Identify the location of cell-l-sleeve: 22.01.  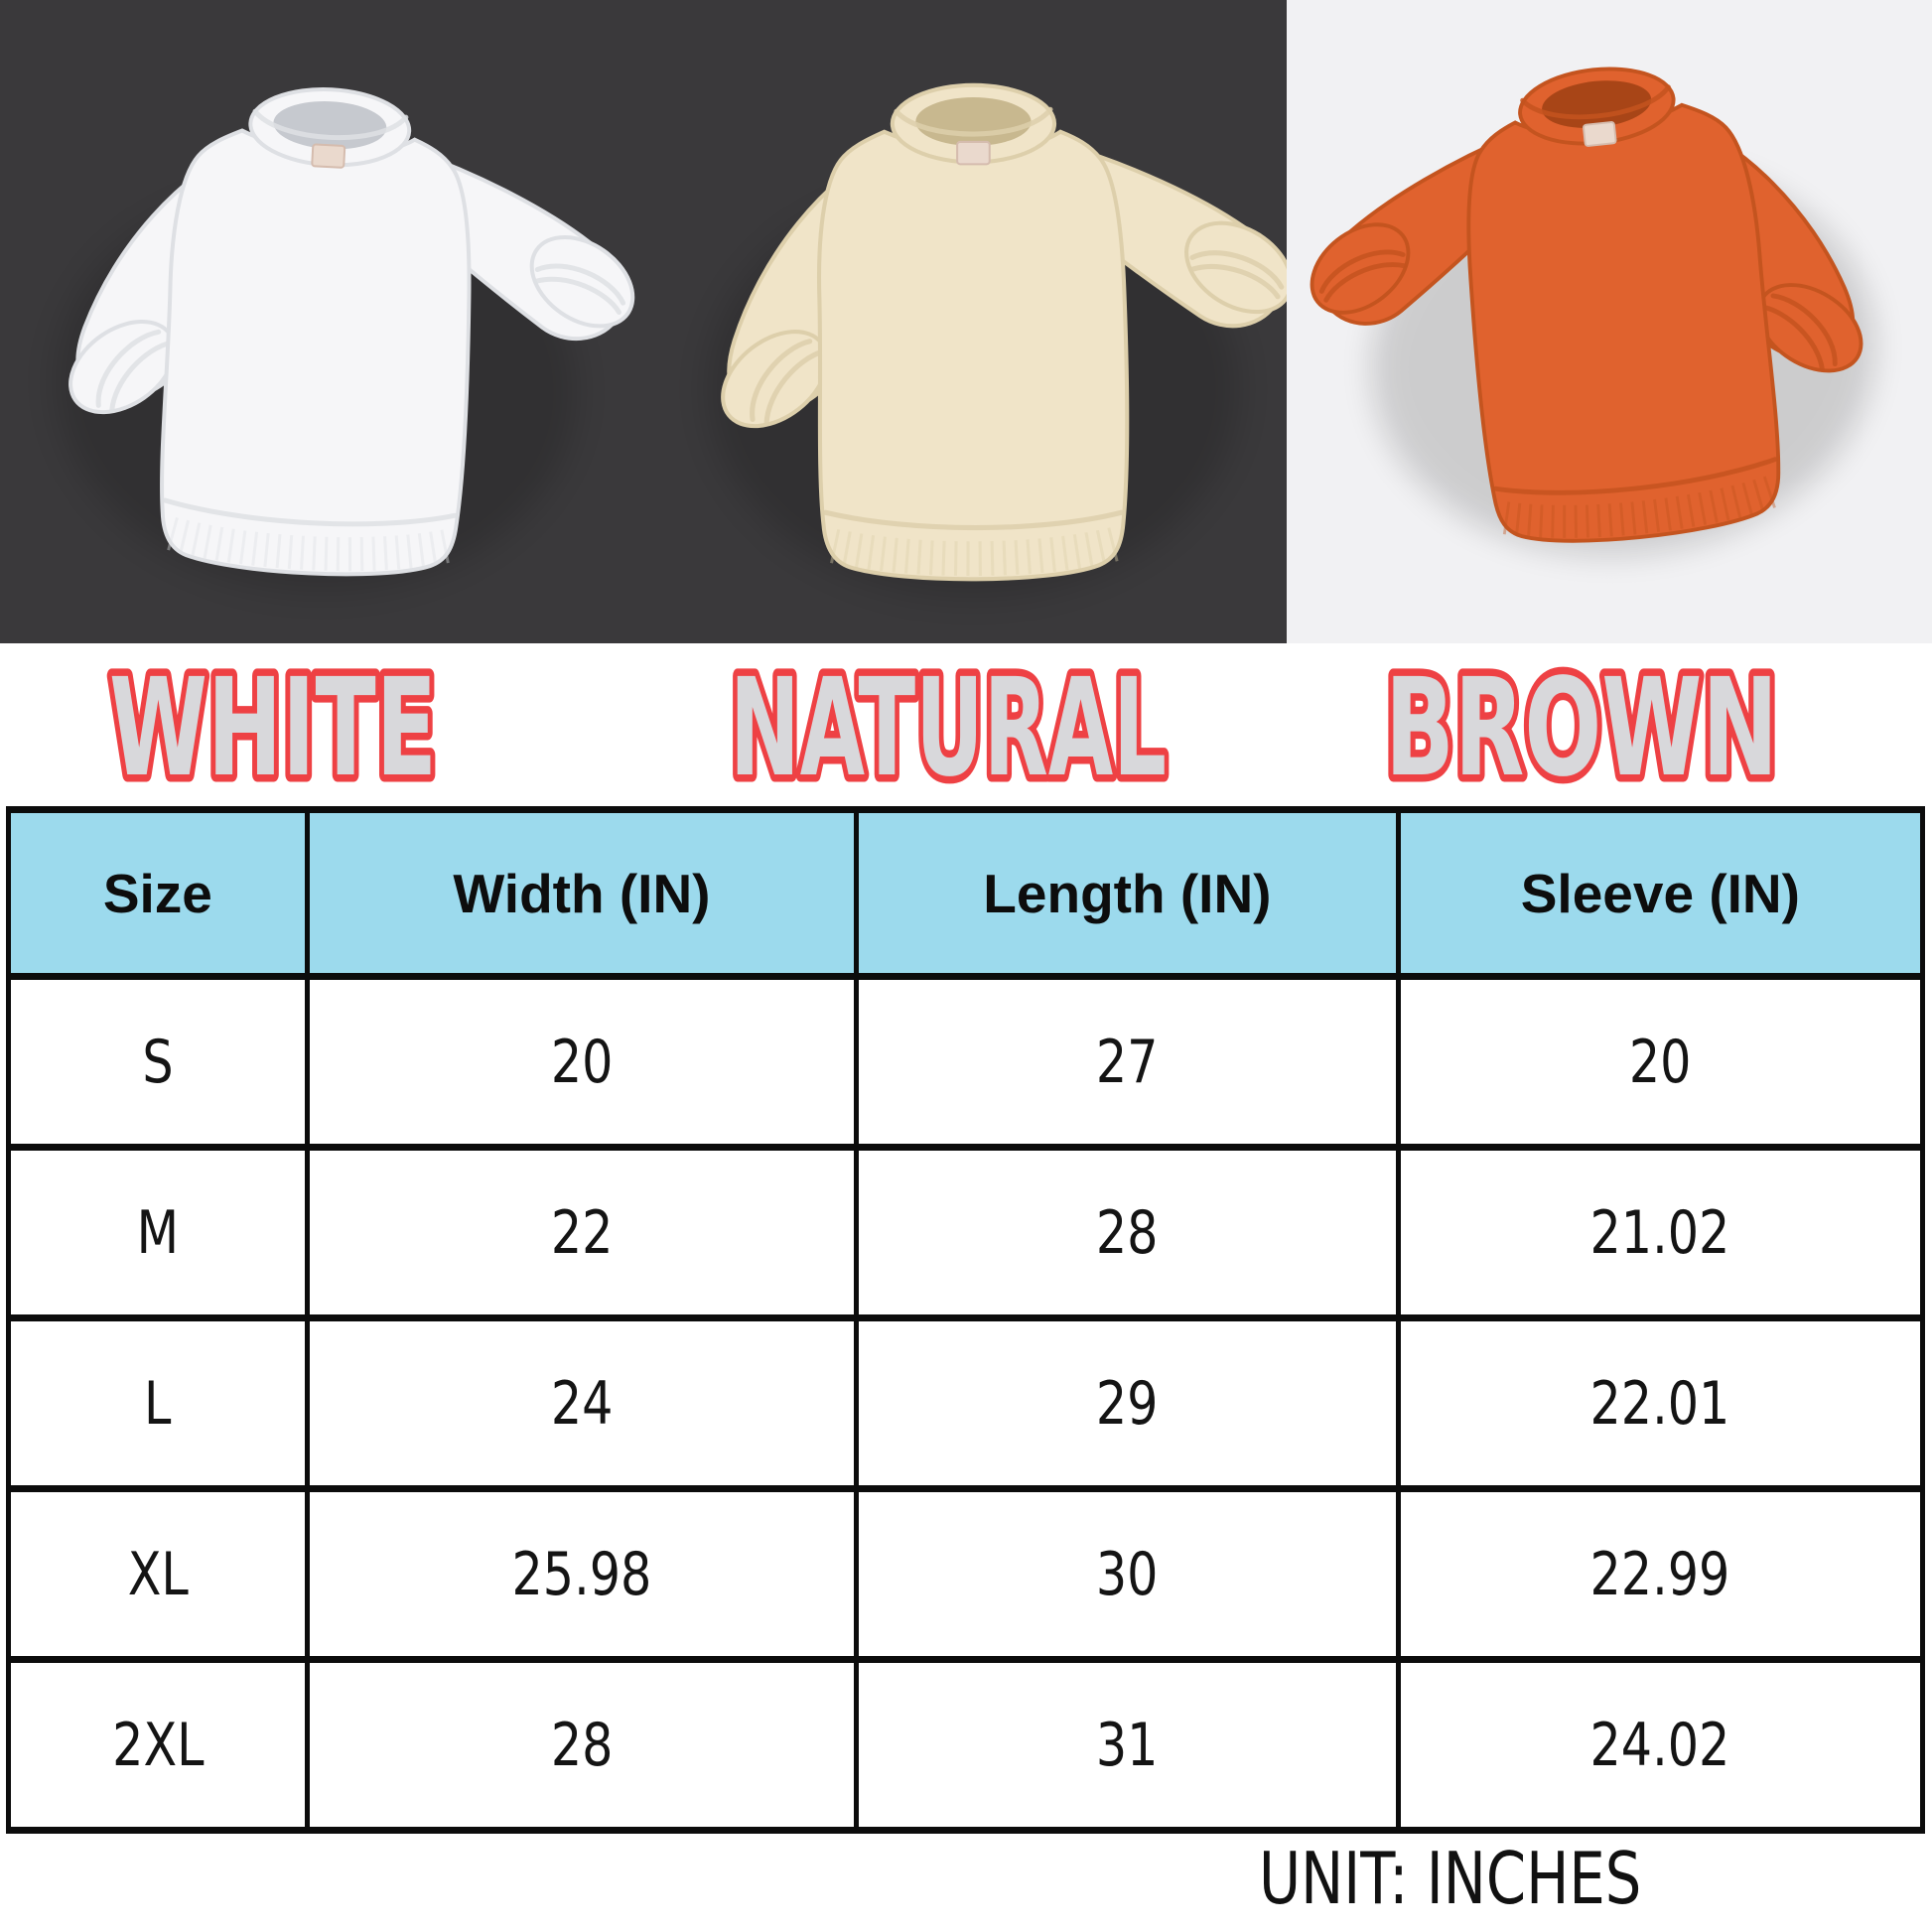
(1661, 1403).